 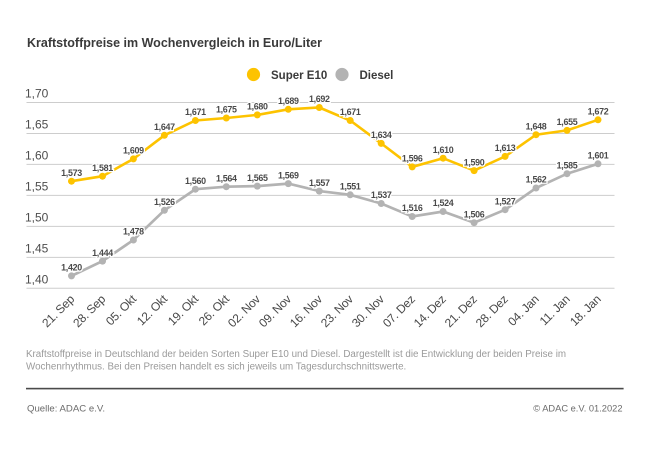 I want to click on svg-text: 1,506, so click(x=474, y=214).